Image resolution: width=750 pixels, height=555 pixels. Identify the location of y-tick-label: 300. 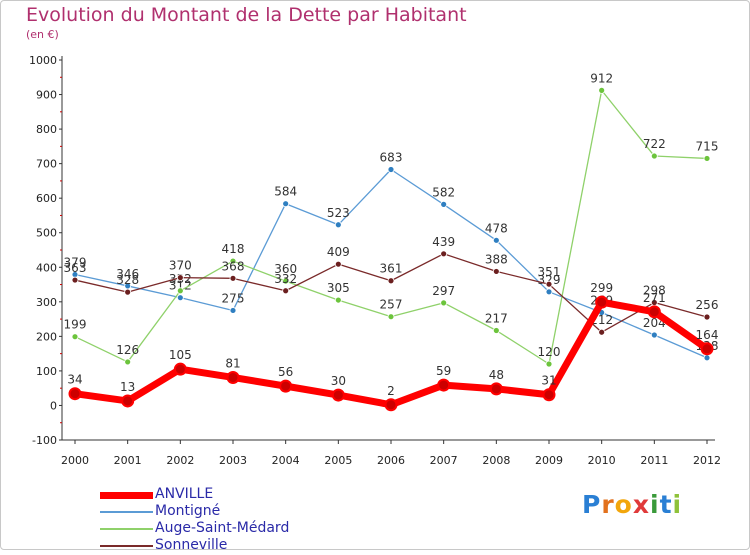
(46, 302).